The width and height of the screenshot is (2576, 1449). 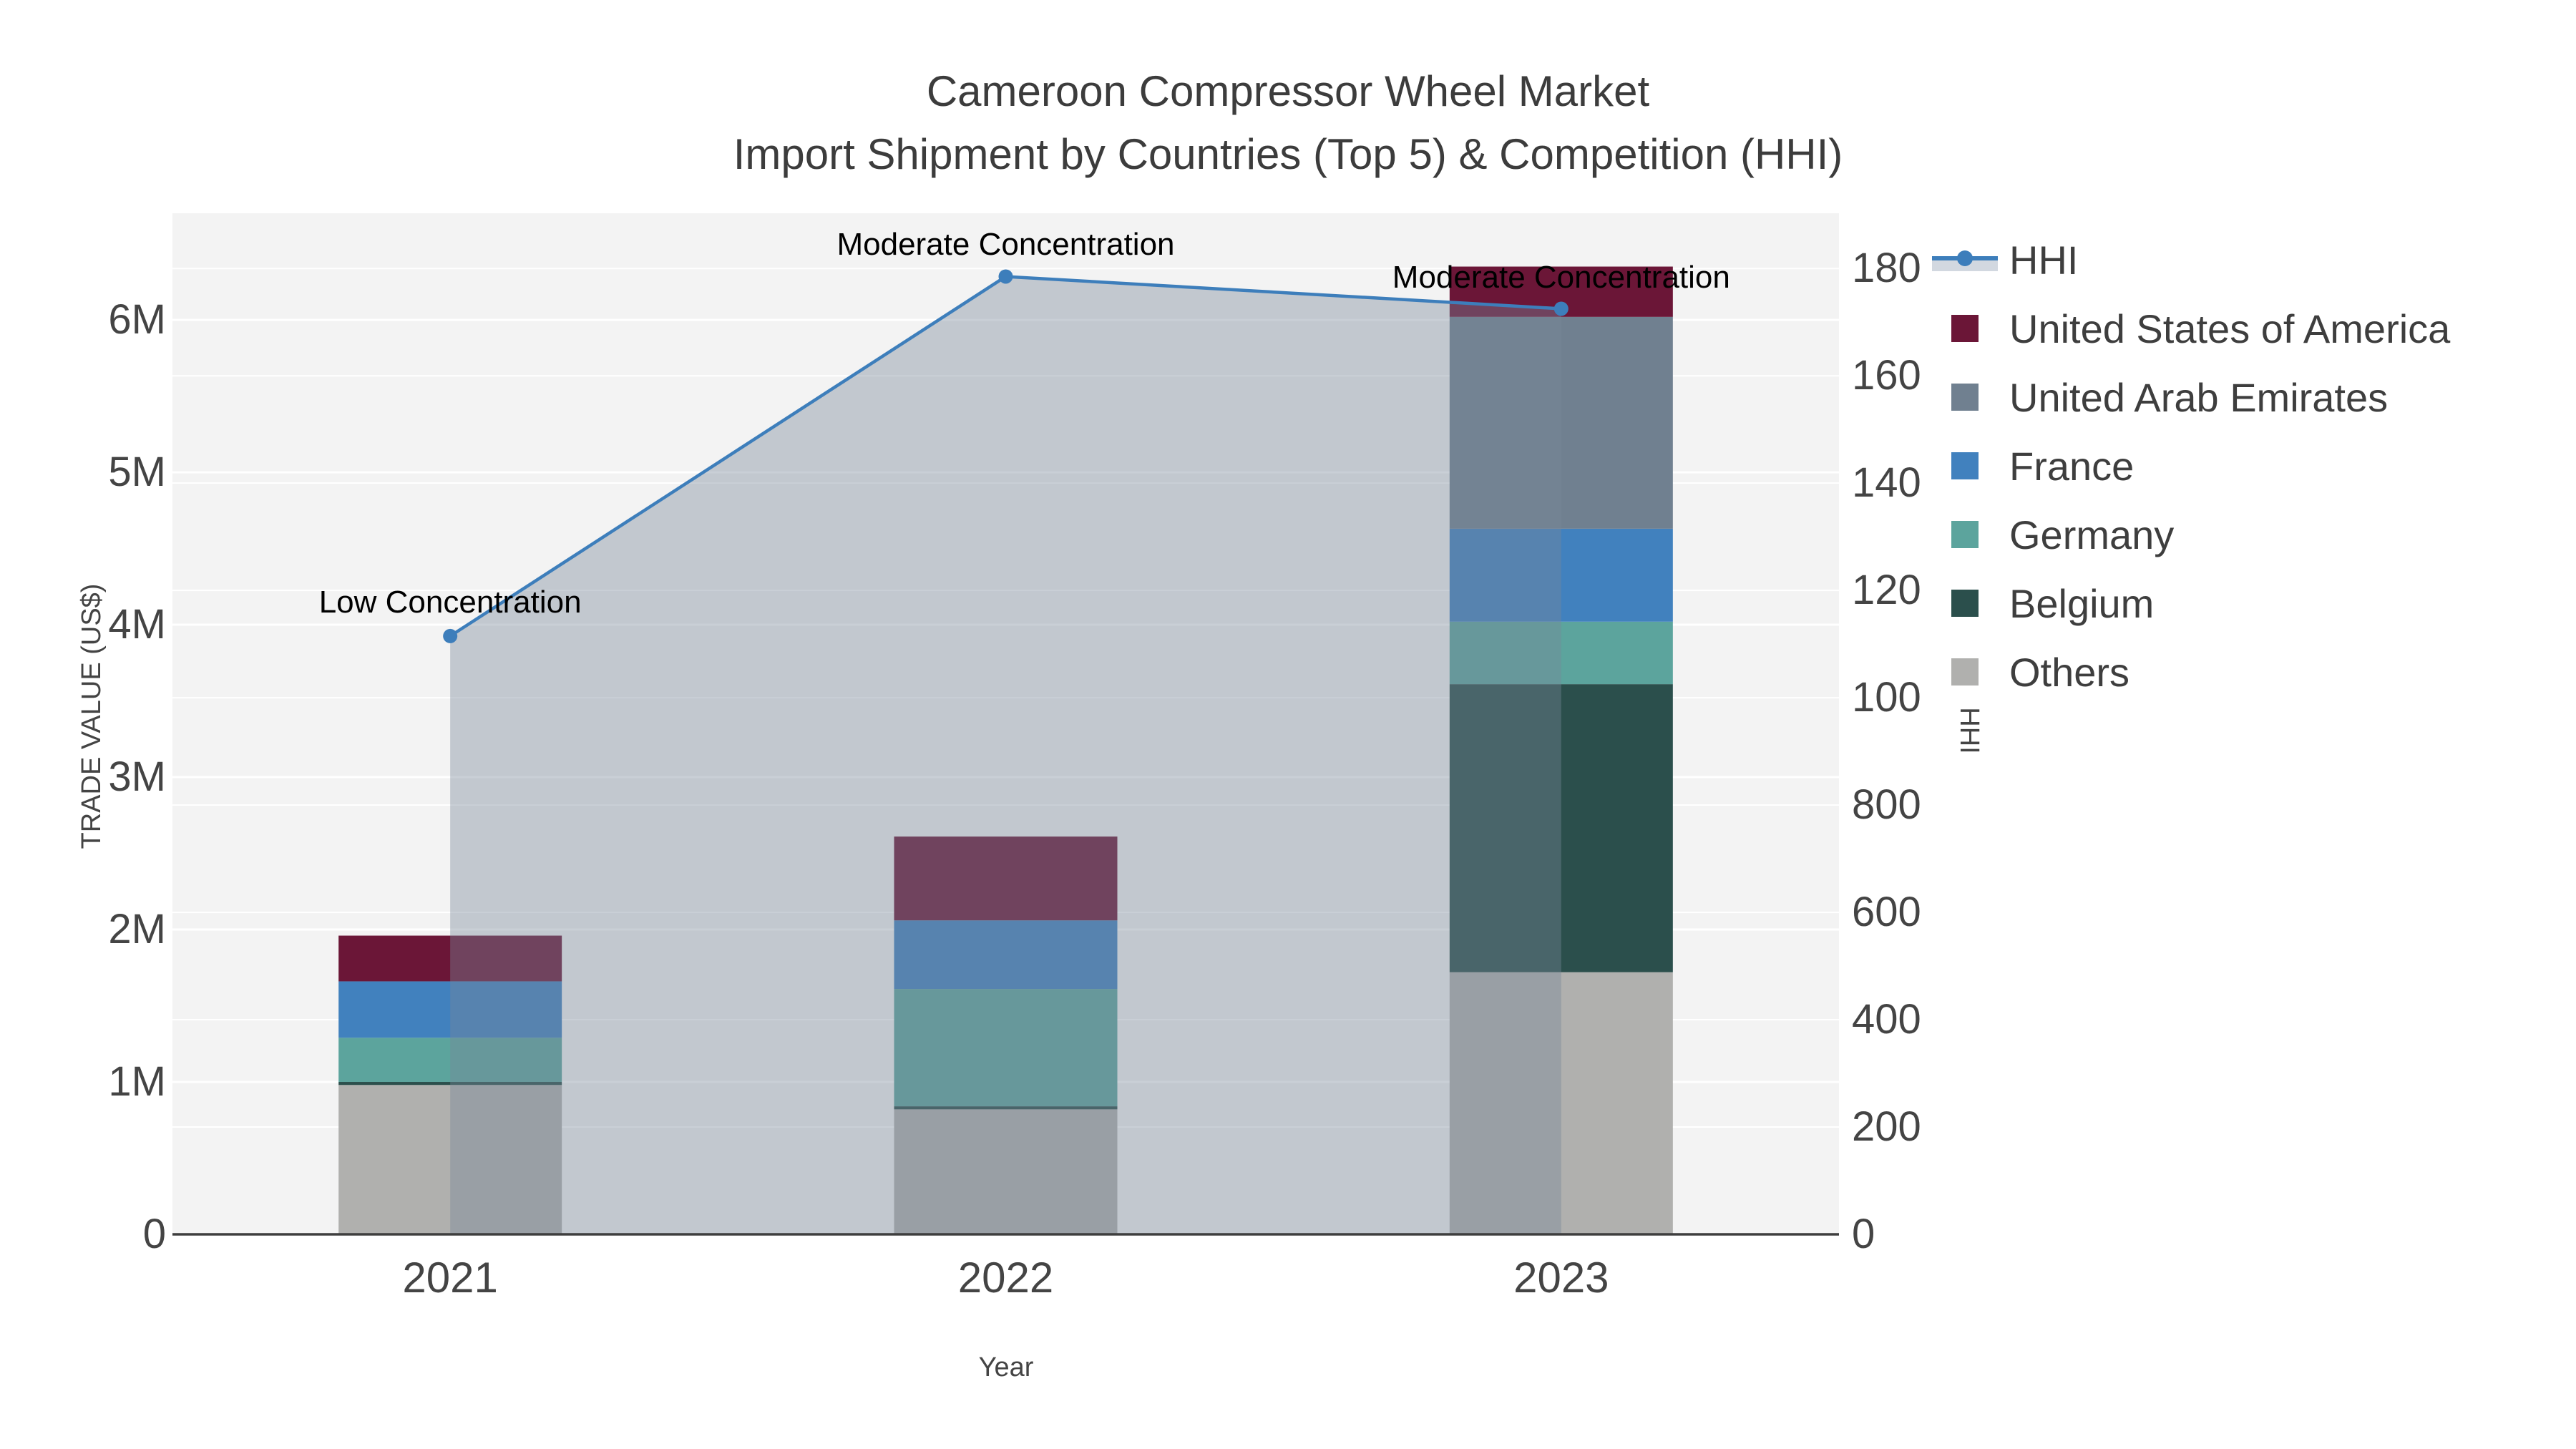 I want to click on bar-segment-united-arab-emirates-2023, so click(x=1561, y=422).